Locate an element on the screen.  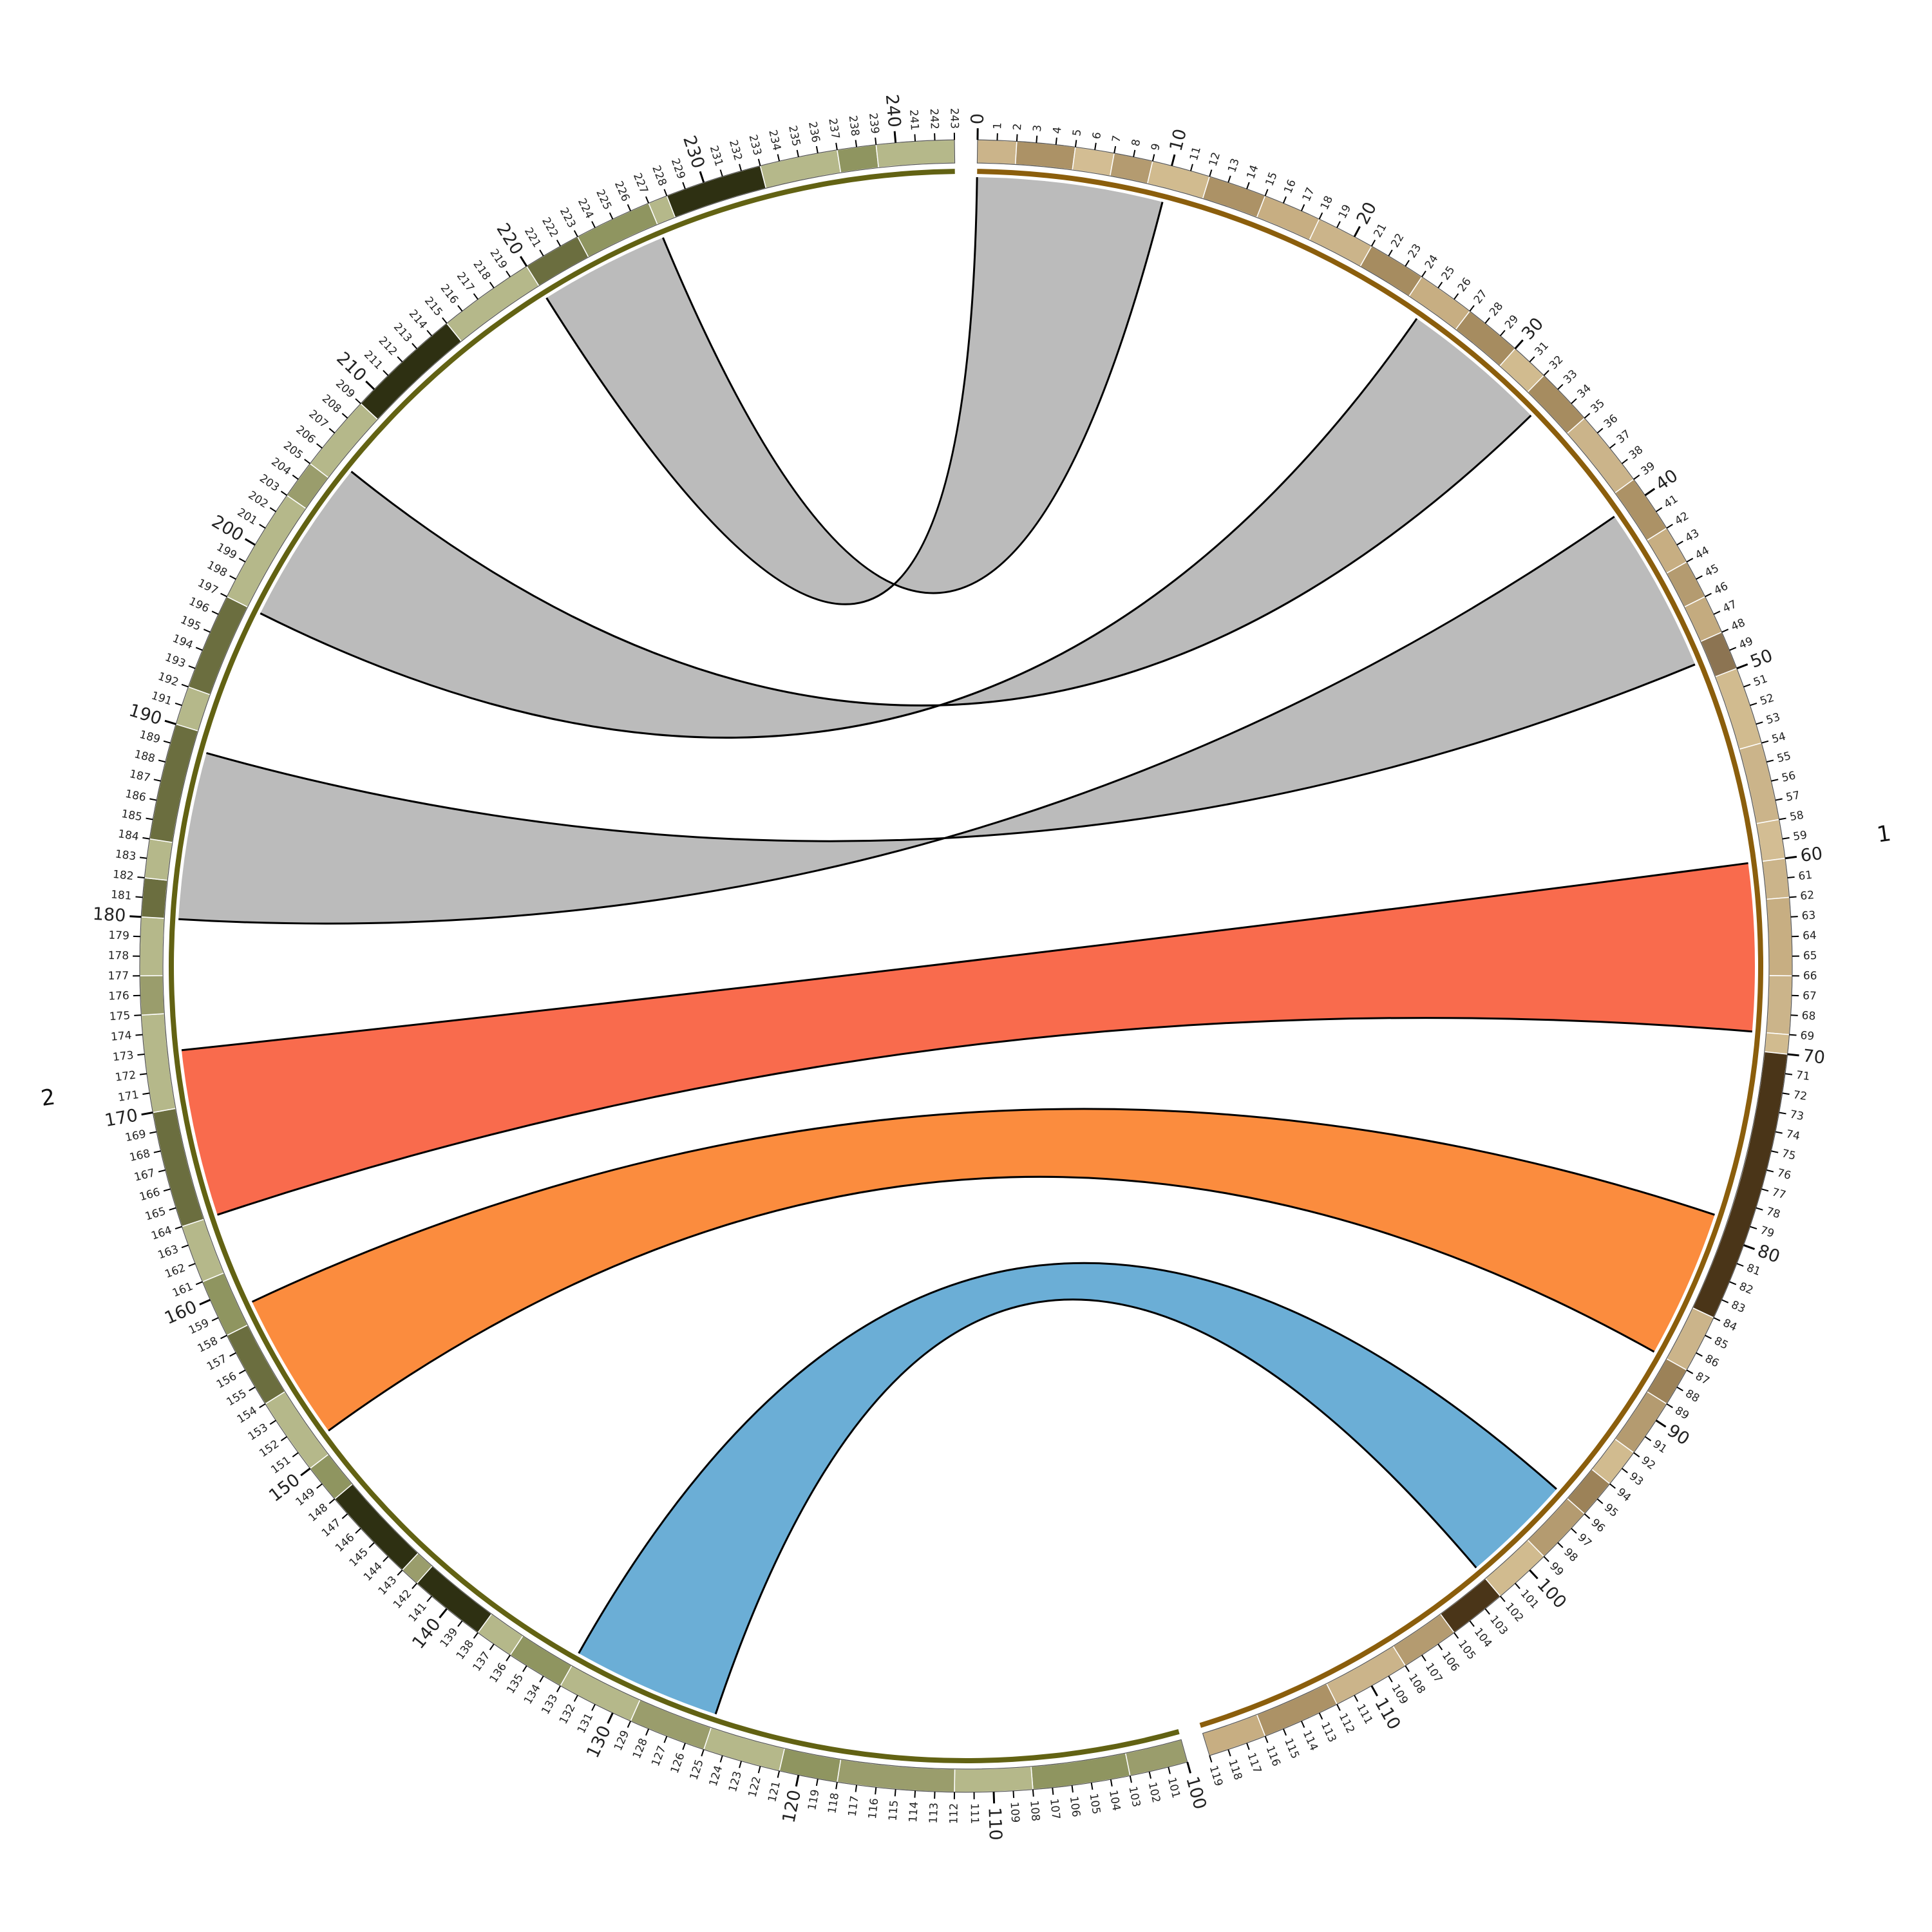
tick-label: 83 is located at coordinates (1738, 1307).